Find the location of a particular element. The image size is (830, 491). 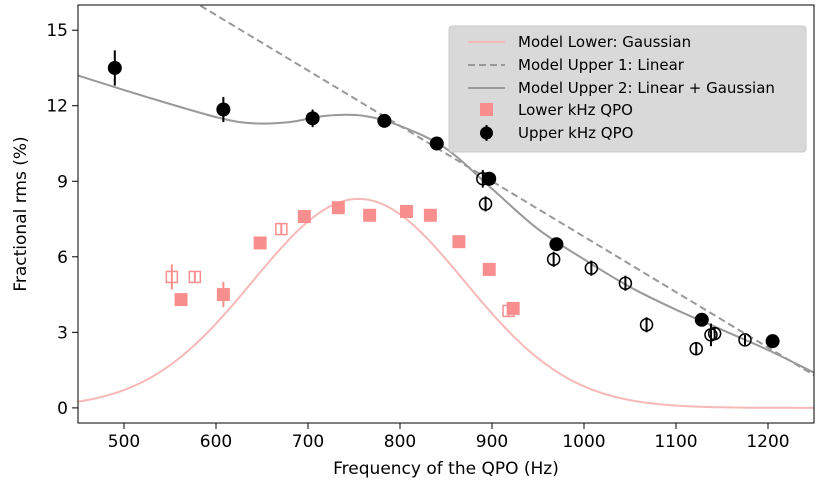

x-tick-label-0: 500 is located at coordinates (124, 442).